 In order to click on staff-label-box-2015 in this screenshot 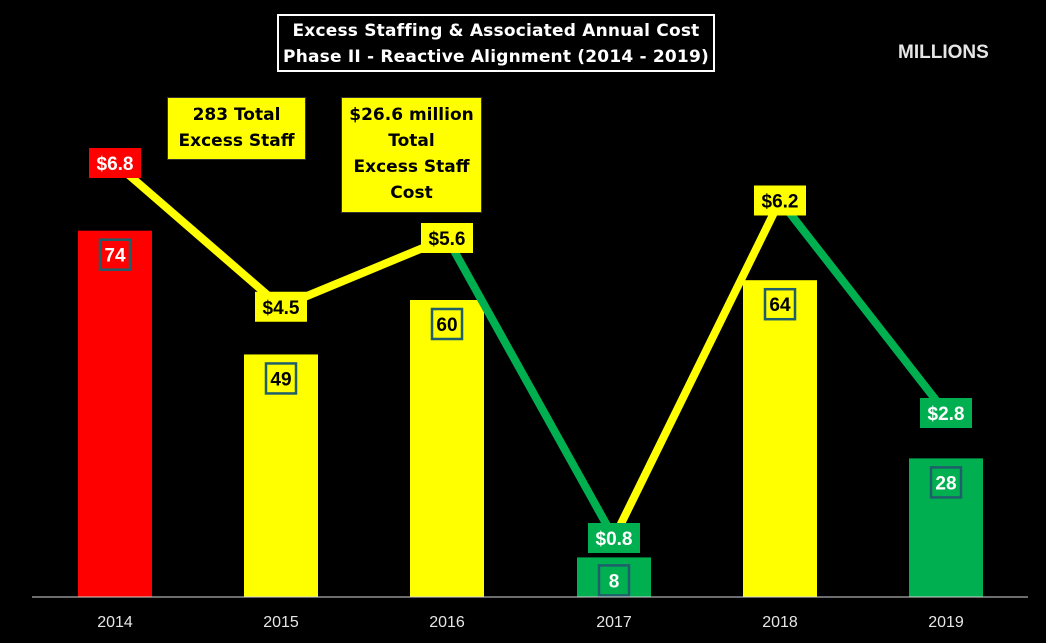, I will do `click(281, 378)`.